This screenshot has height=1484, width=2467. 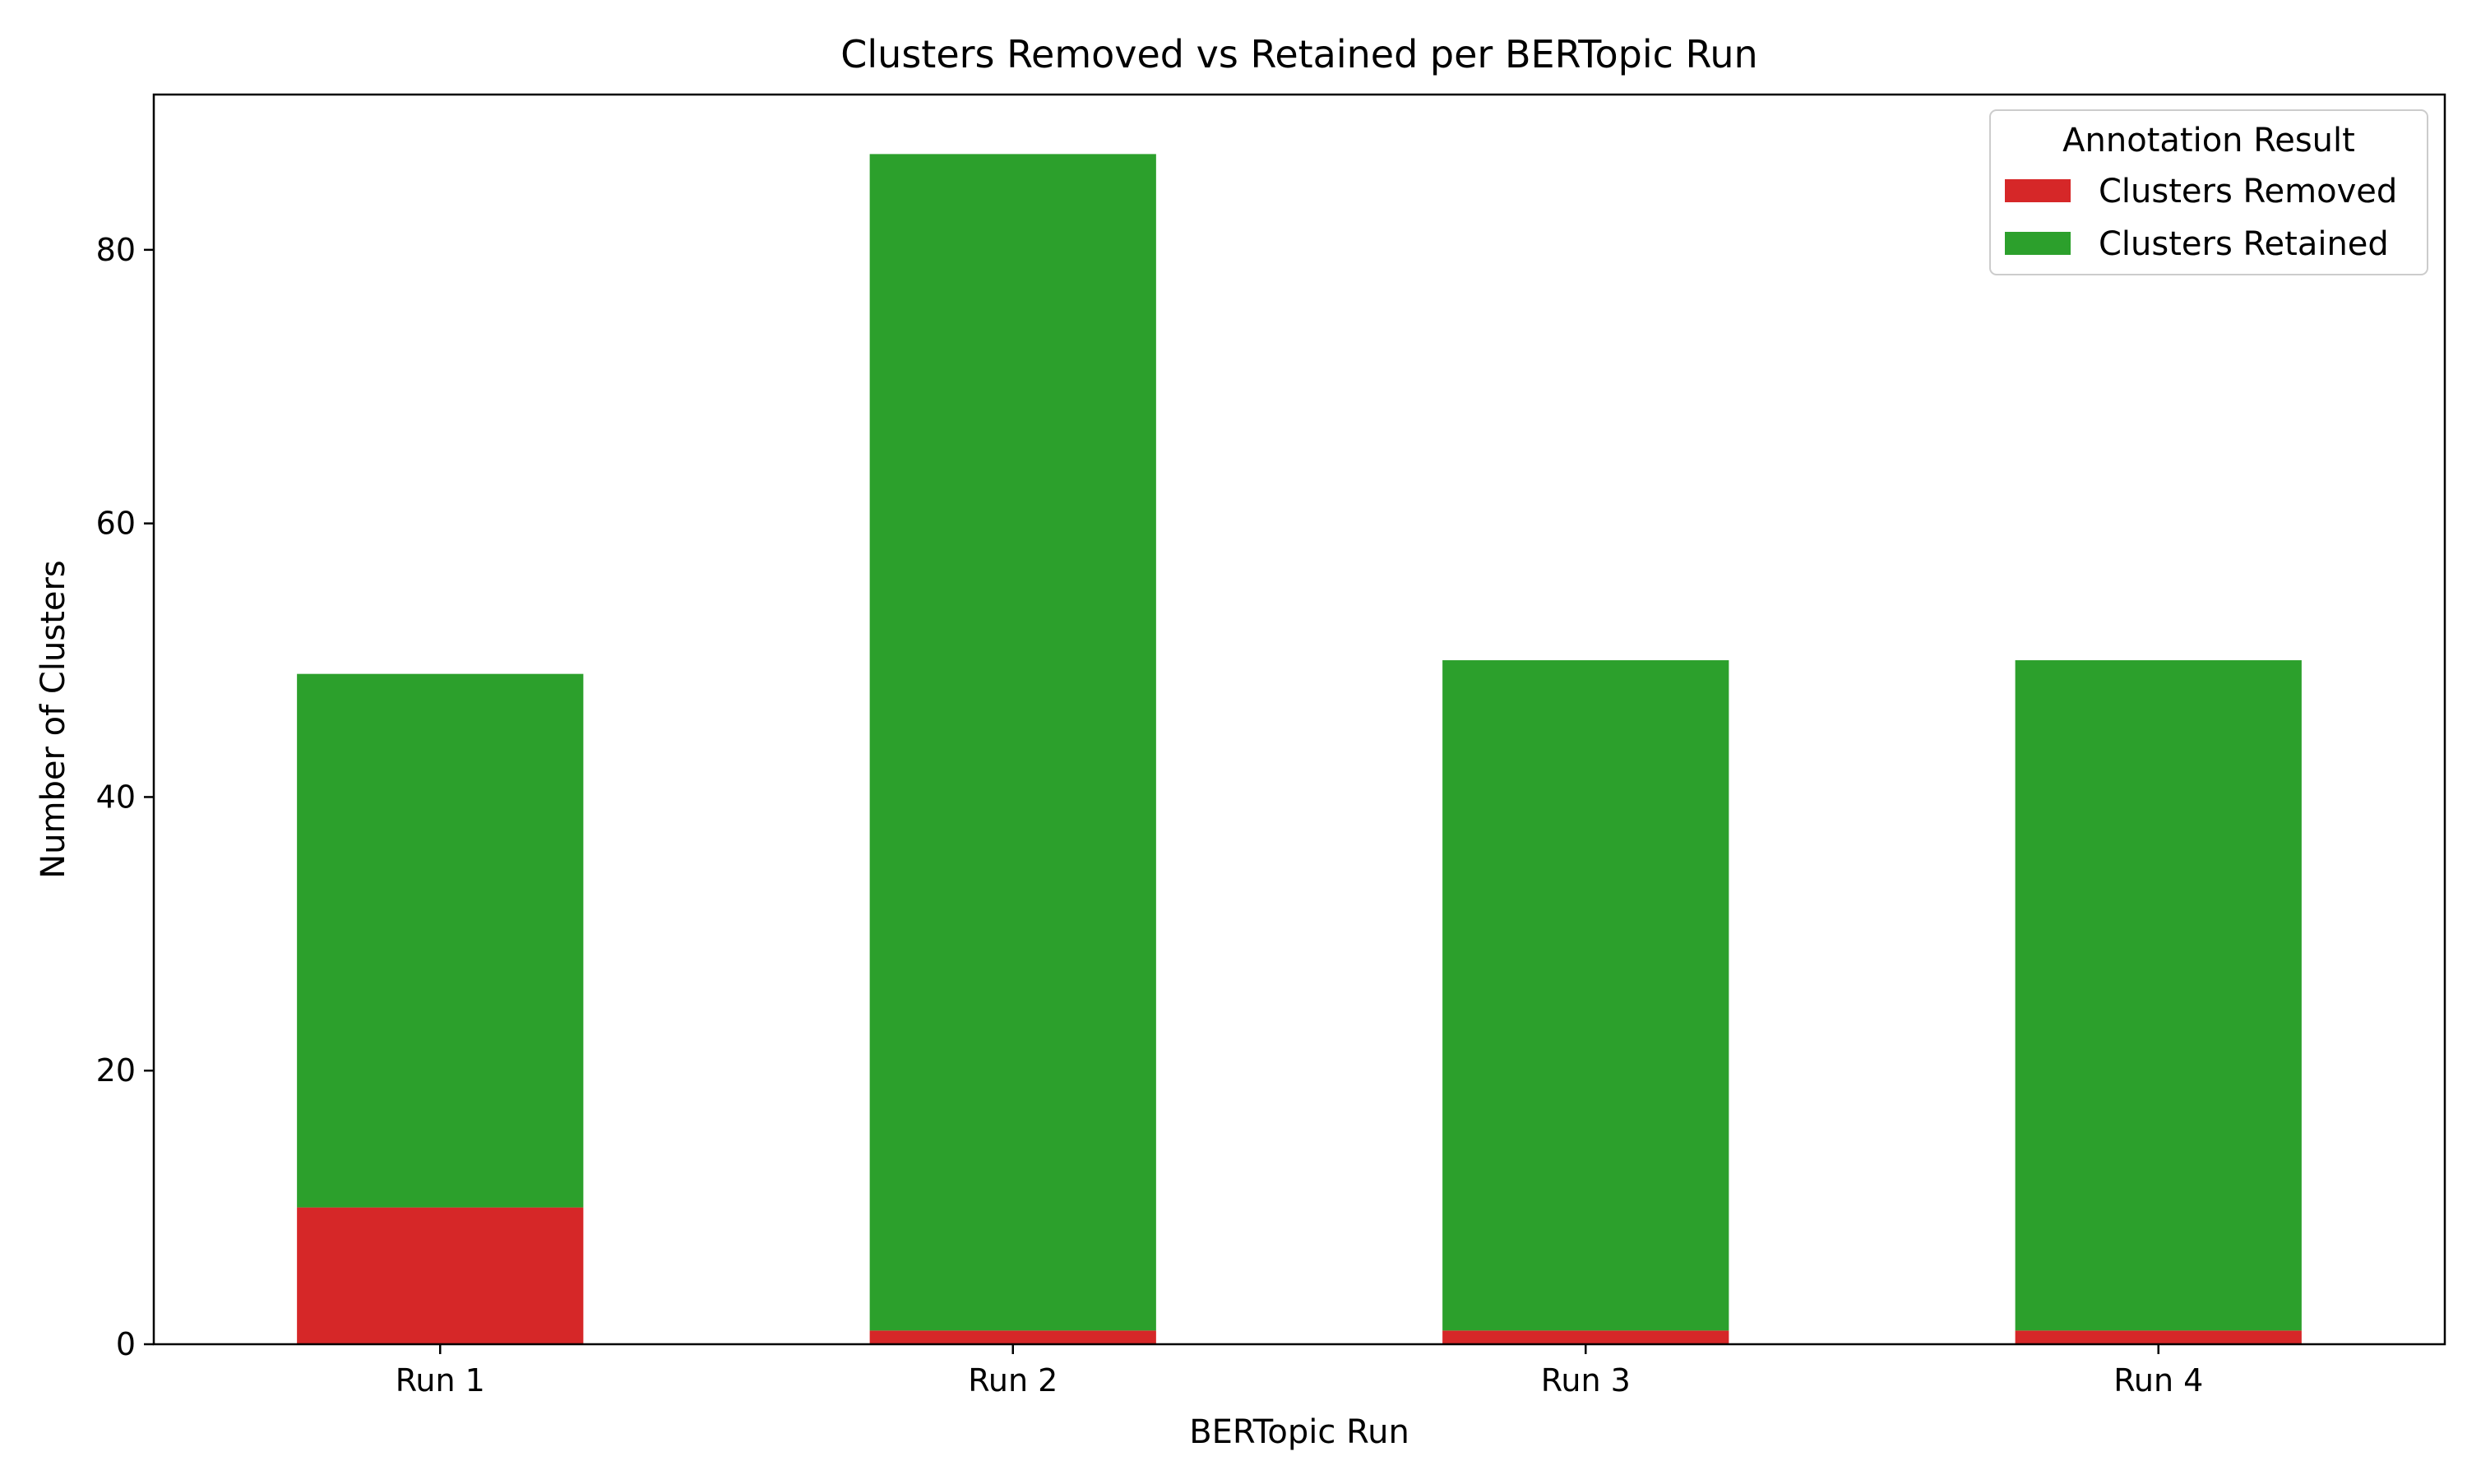 What do you see at coordinates (1300, 1371) in the screenshot?
I see `x-axis-ticks: Run 1 Run 2 Run 3 Run 4` at bounding box center [1300, 1371].